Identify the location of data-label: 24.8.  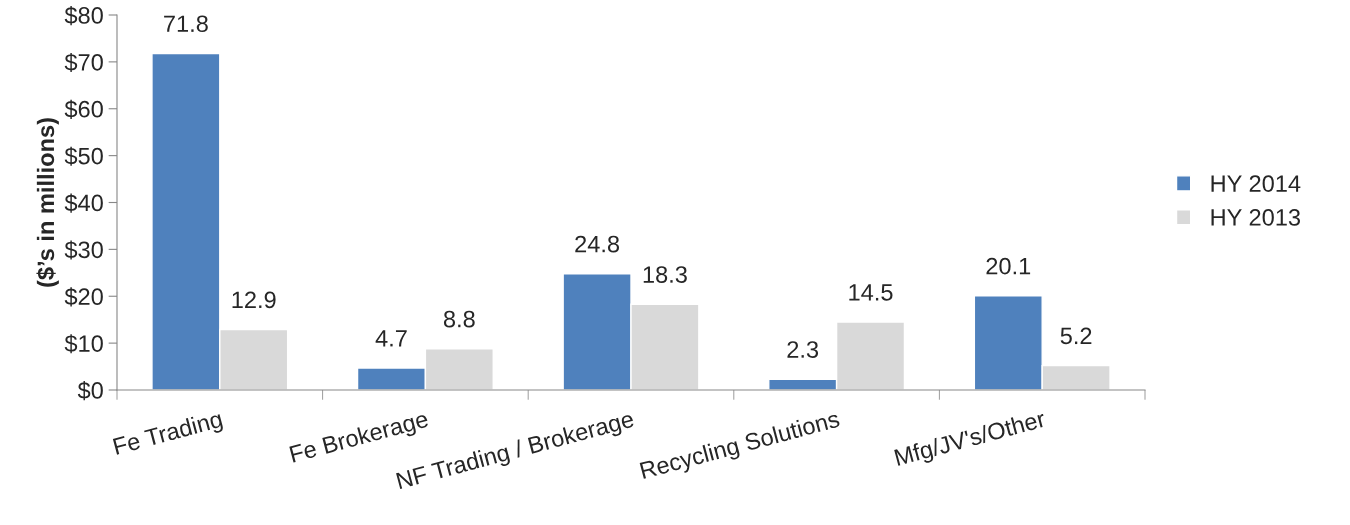
(597, 244).